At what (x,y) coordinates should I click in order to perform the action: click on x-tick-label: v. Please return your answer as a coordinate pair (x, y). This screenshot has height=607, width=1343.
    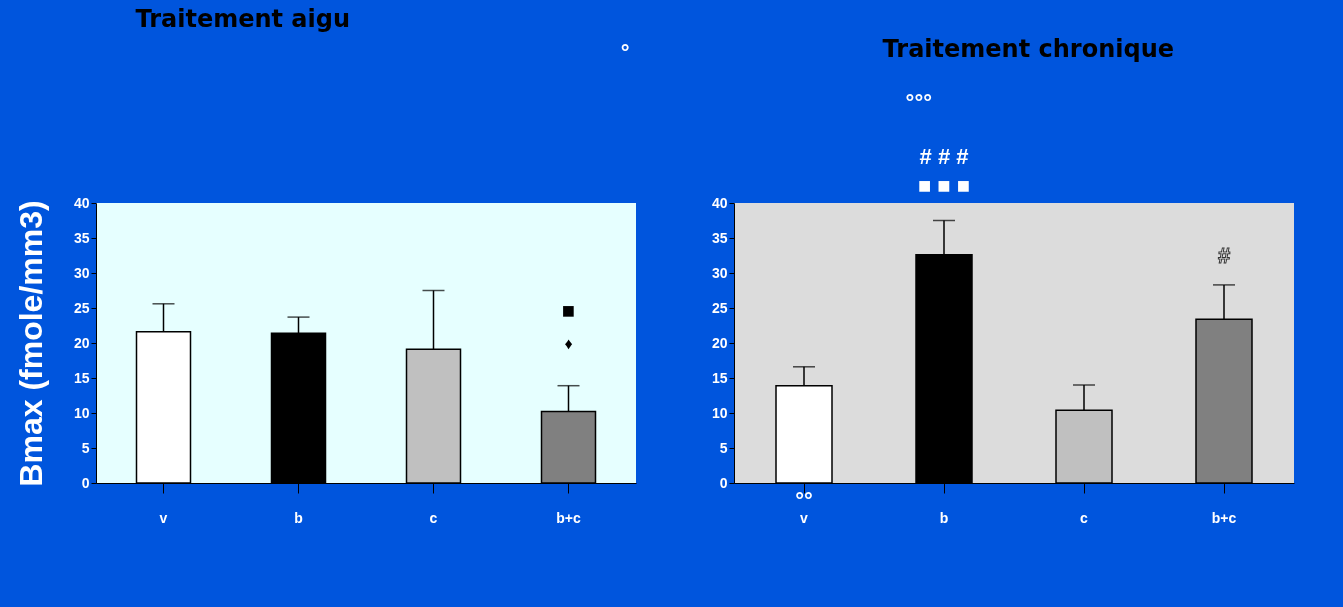
    Looking at the image, I should click on (163, 517).